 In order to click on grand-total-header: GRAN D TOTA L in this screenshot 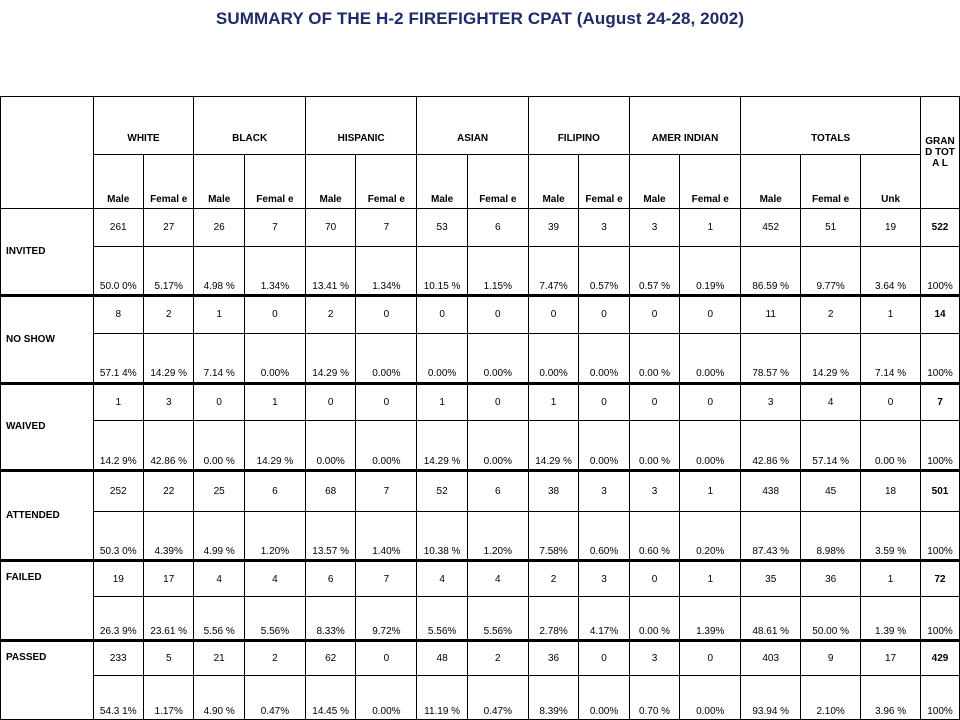, I will do `click(940, 152)`.